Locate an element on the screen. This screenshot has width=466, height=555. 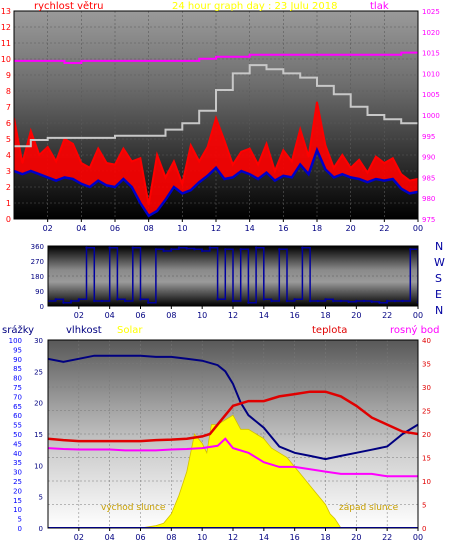
wind-x-tick-label: 12 is located at coordinates (216, 228).